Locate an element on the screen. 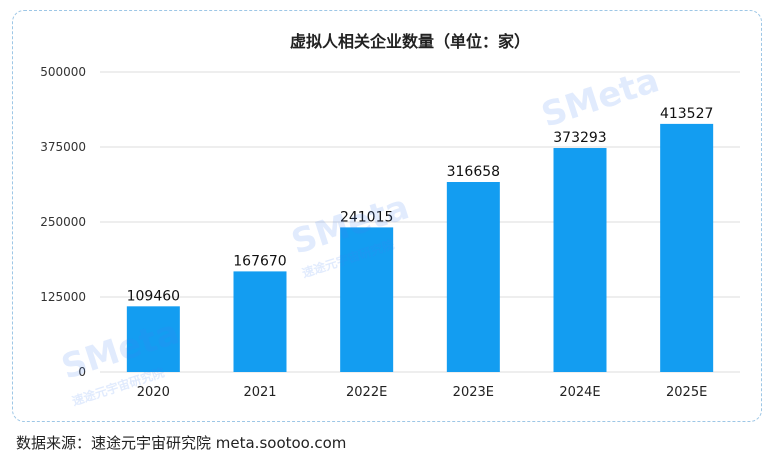  data-label: 167670 is located at coordinates (259, 261).